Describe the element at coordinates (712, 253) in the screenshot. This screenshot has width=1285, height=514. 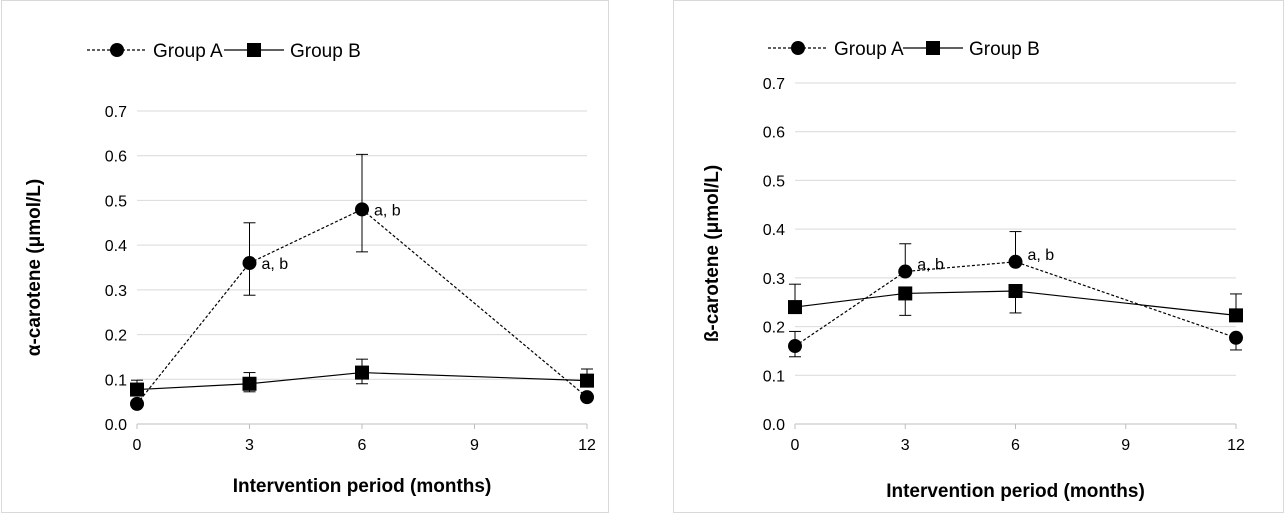
I see `y-axis-title: ß-carotene (μmol/L)` at that location.